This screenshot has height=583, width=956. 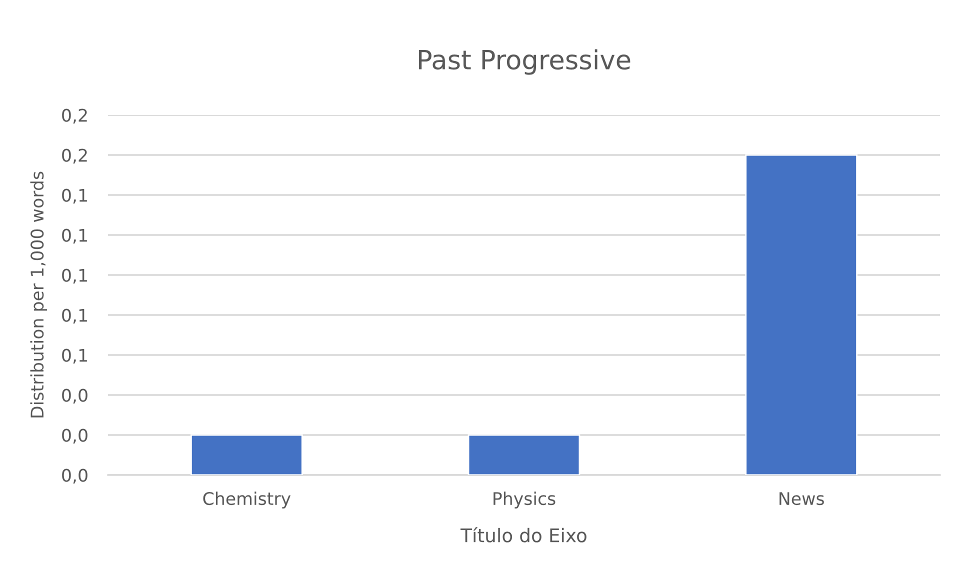 I want to click on y-axis-title: Distribution per 1,000 words, so click(x=39, y=295).